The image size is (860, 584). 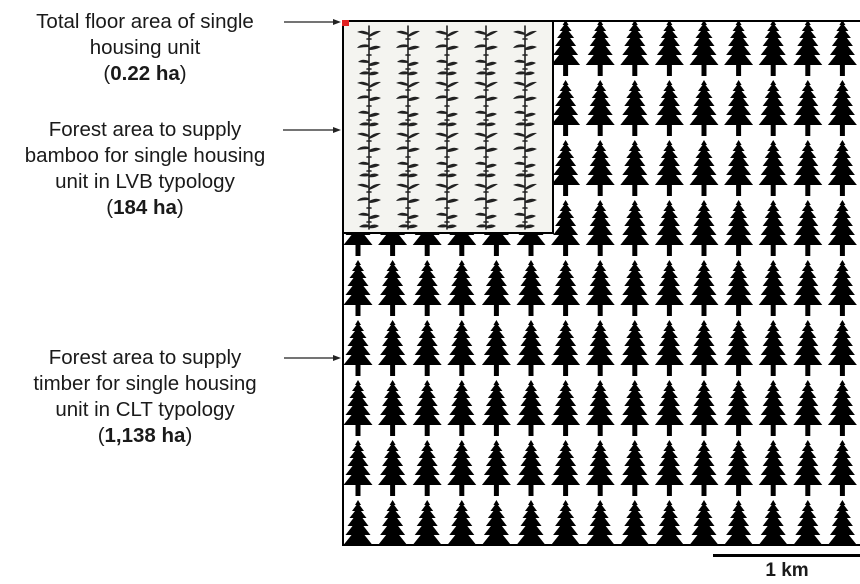 What do you see at coordinates (312, 358) in the screenshot?
I see `arrow-timber-area` at bounding box center [312, 358].